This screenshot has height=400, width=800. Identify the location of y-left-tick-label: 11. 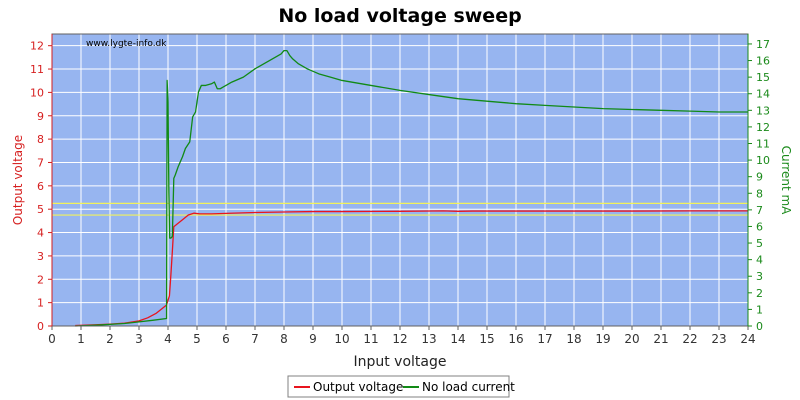
(37, 69).